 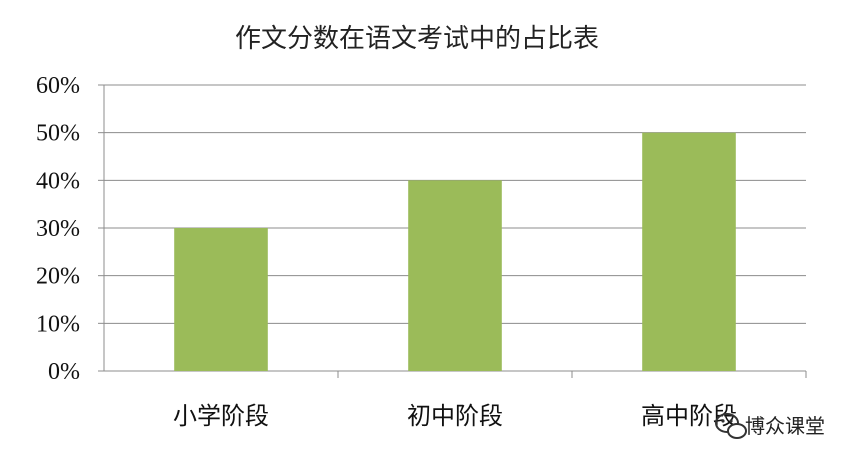 What do you see at coordinates (689, 416) in the screenshot?
I see `x-category-label: 高中阶段` at bounding box center [689, 416].